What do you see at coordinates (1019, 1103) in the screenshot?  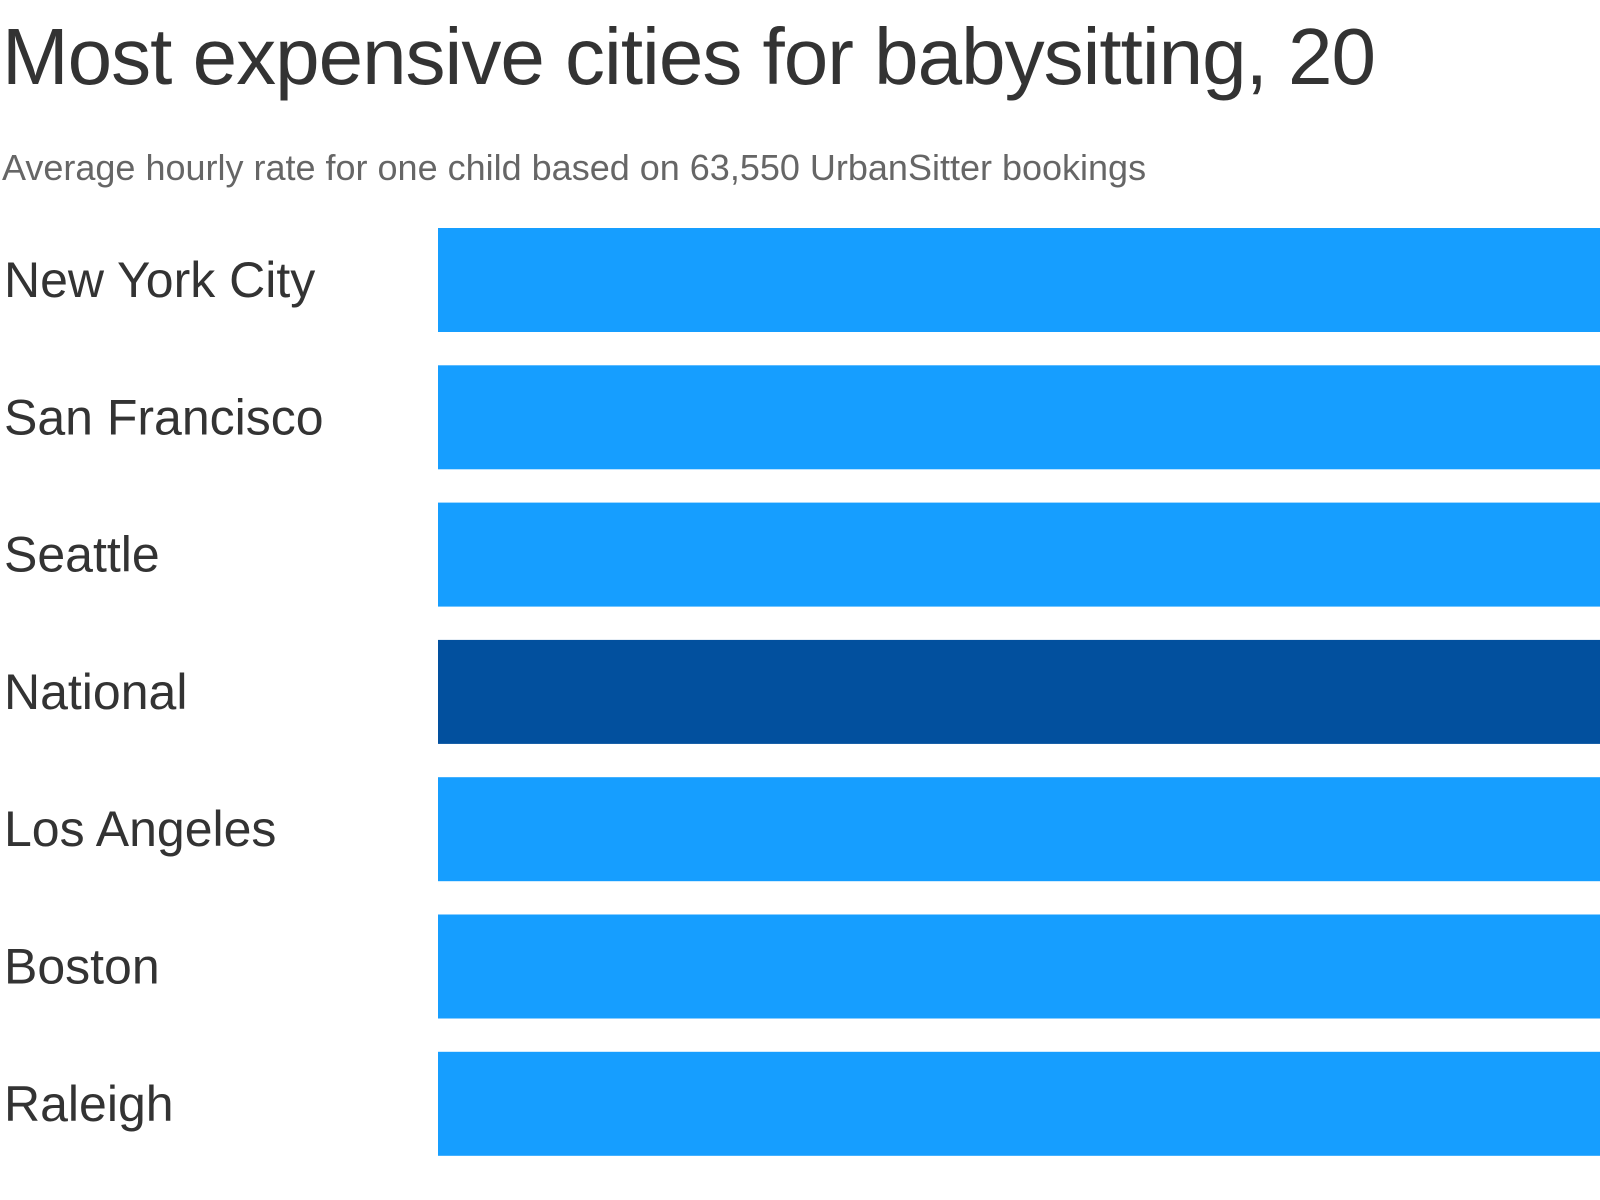 I see `bar-raleigh` at bounding box center [1019, 1103].